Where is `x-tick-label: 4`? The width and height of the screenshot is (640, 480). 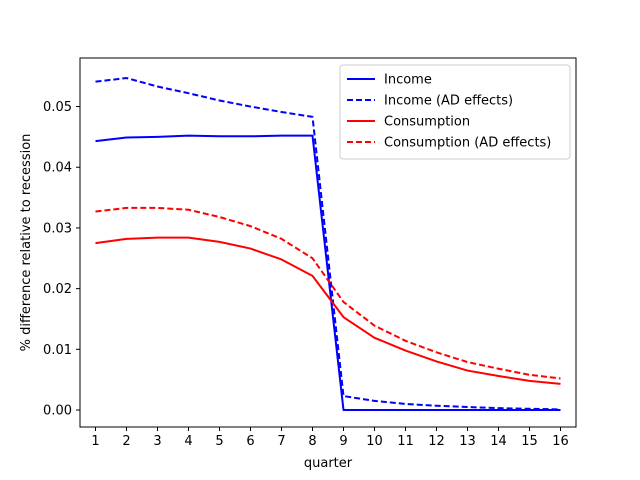
x-tick-label: 4 is located at coordinates (188, 441).